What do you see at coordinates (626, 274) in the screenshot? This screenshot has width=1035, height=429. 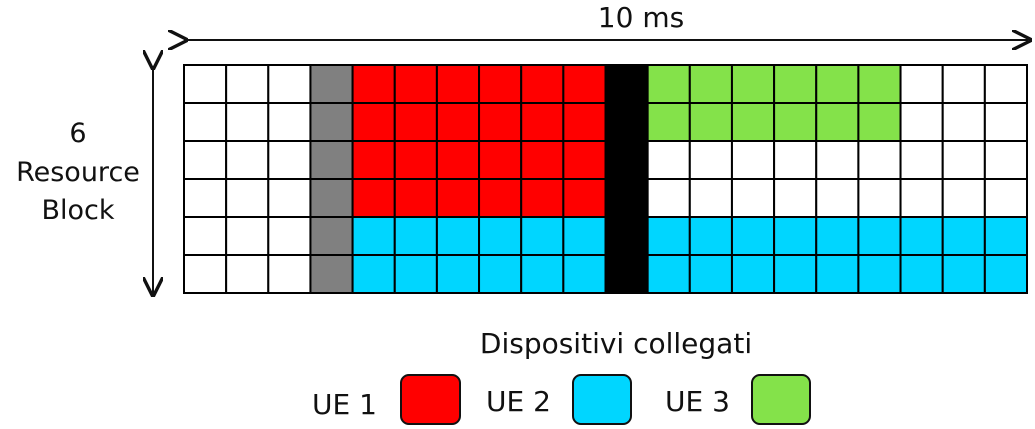 I see `resource-cell-r6-c11` at bounding box center [626, 274].